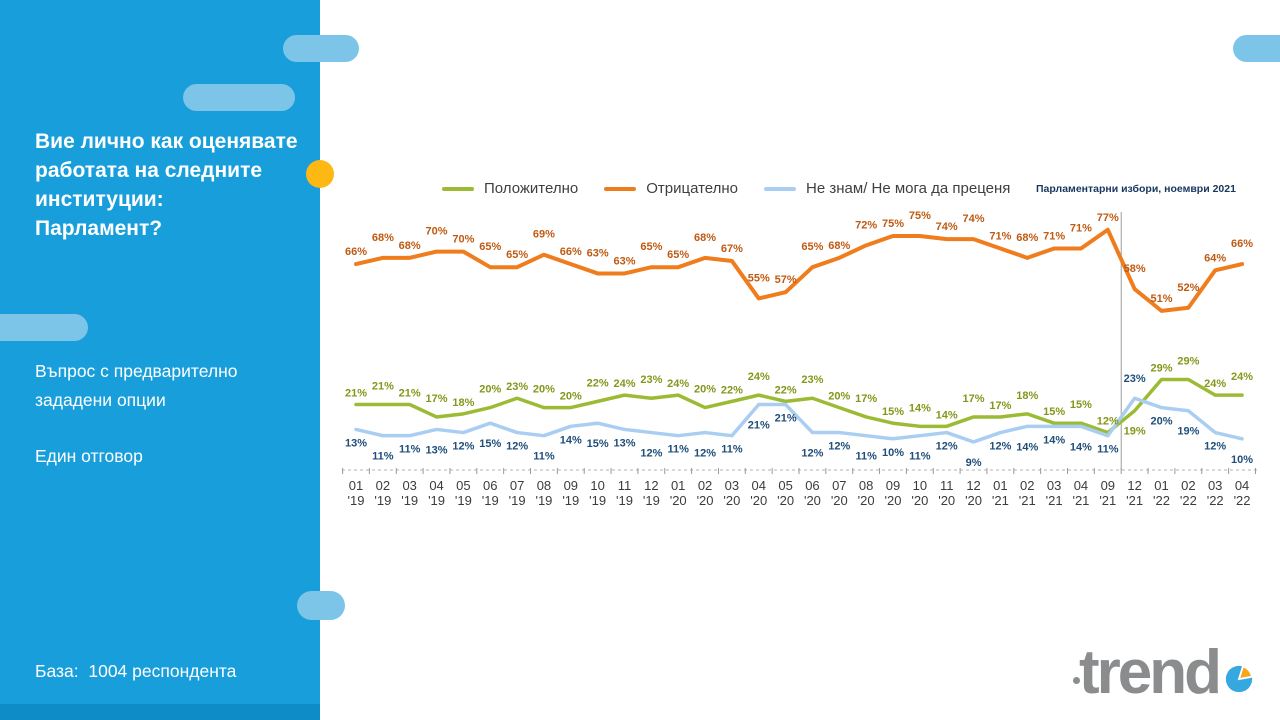 Image resolution: width=1280 pixels, height=720 pixels. Describe the element at coordinates (839, 246) in the screenshot. I see `svg-text: 68%` at that location.